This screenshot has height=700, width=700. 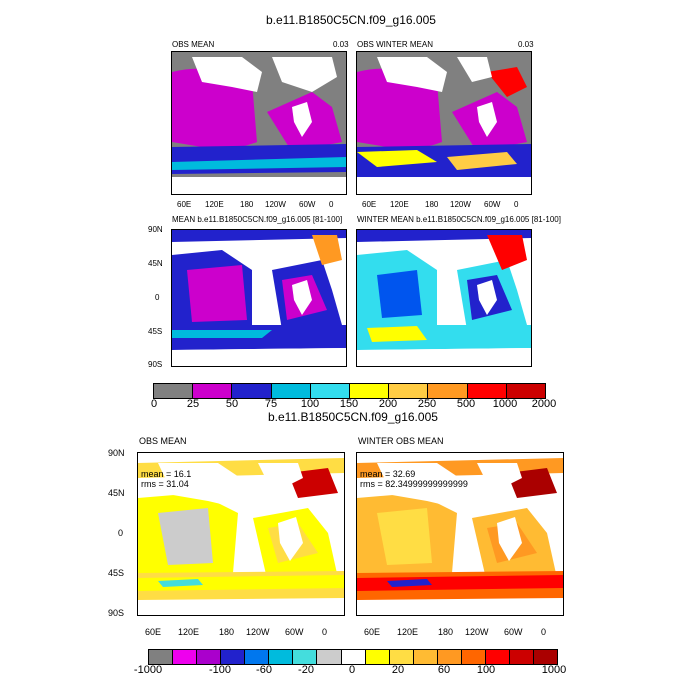 What do you see at coordinates (193, 404) in the screenshot?
I see `colorbar-label: 25` at bounding box center [193, 404].